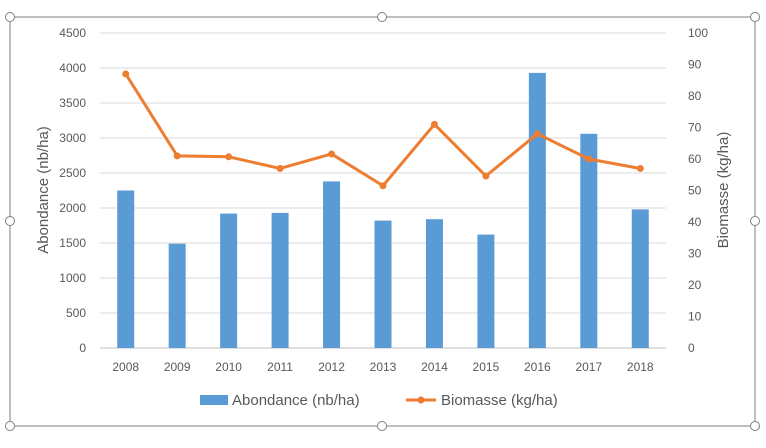 This screenshot has height=448, width=766. I want to click on y-tick-label: 3000, so click(72, 138).